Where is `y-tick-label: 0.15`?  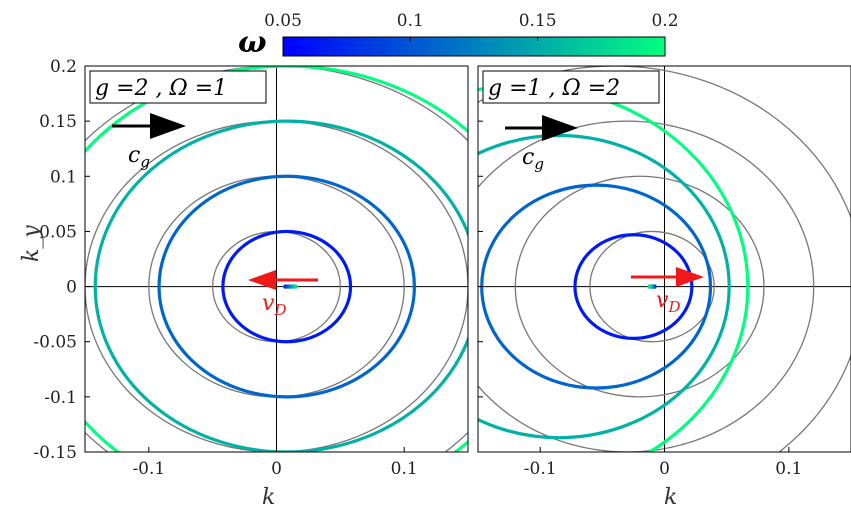
y-tick-label: 0.15 is located at coordinates (58, 122).